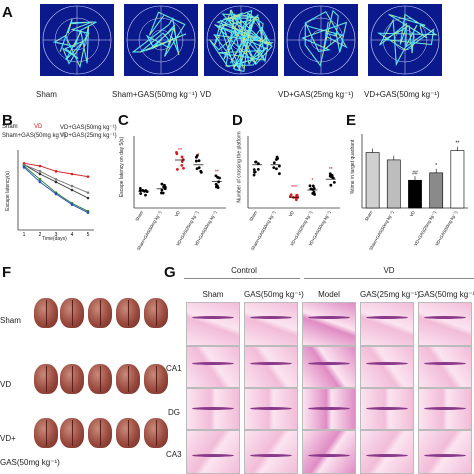 Image resolution: width=474 pixels, height=474 pixels. I want to click on chart-b-x-tick: 1, so click(24, 235).